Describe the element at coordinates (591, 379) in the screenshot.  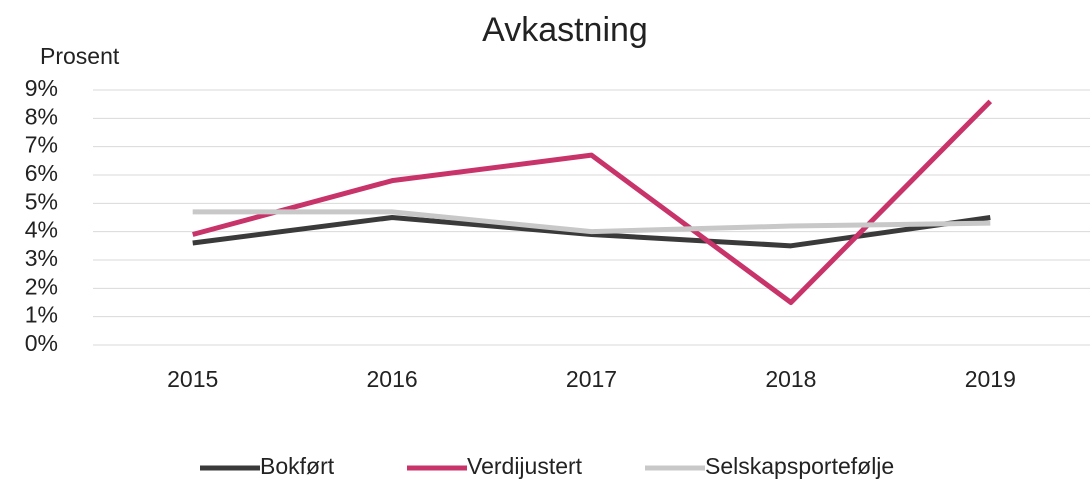
I see `x-tick-label: 2017` at that location.